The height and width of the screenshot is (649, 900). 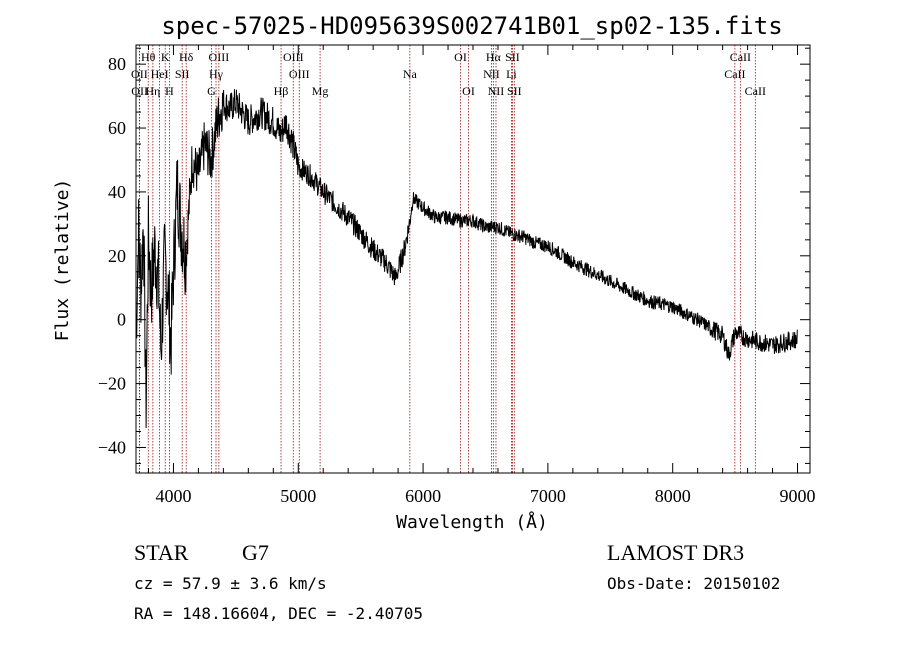 I want to click on spectral-line-label-1: OII, so click(x=139, y=74).